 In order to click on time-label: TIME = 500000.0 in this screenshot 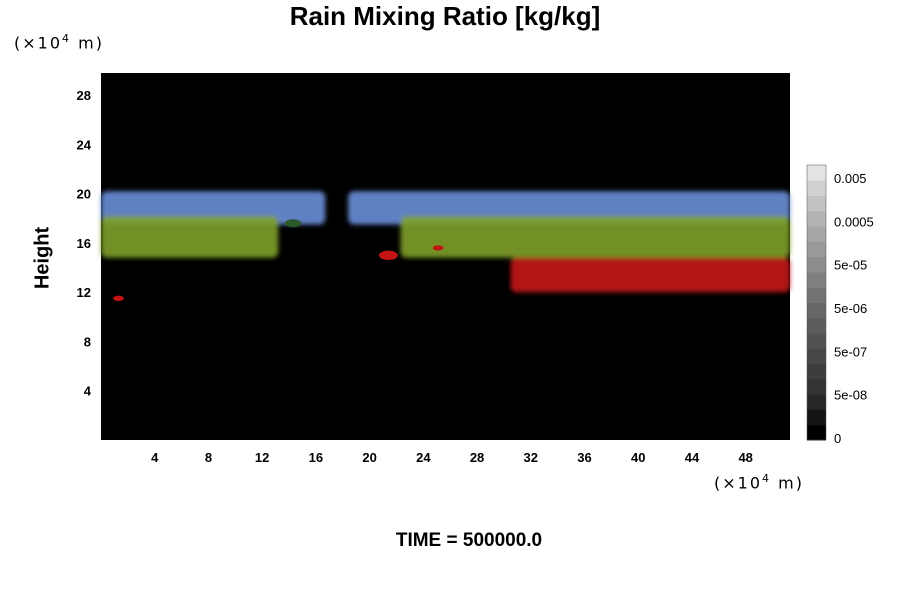, I will do `click(469, 540)`.